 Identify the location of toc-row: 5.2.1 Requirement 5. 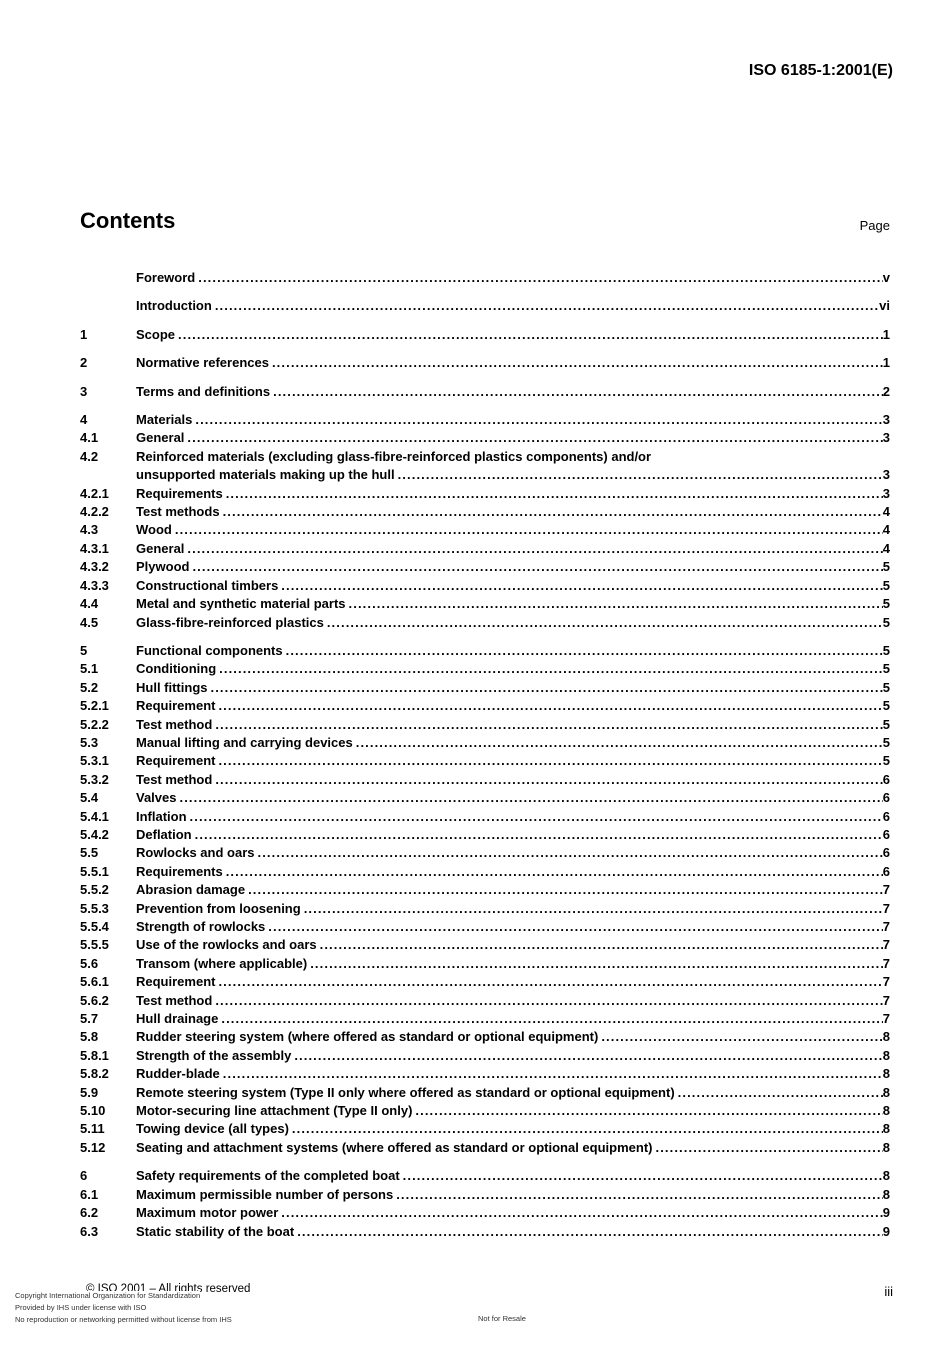
(485, 706).